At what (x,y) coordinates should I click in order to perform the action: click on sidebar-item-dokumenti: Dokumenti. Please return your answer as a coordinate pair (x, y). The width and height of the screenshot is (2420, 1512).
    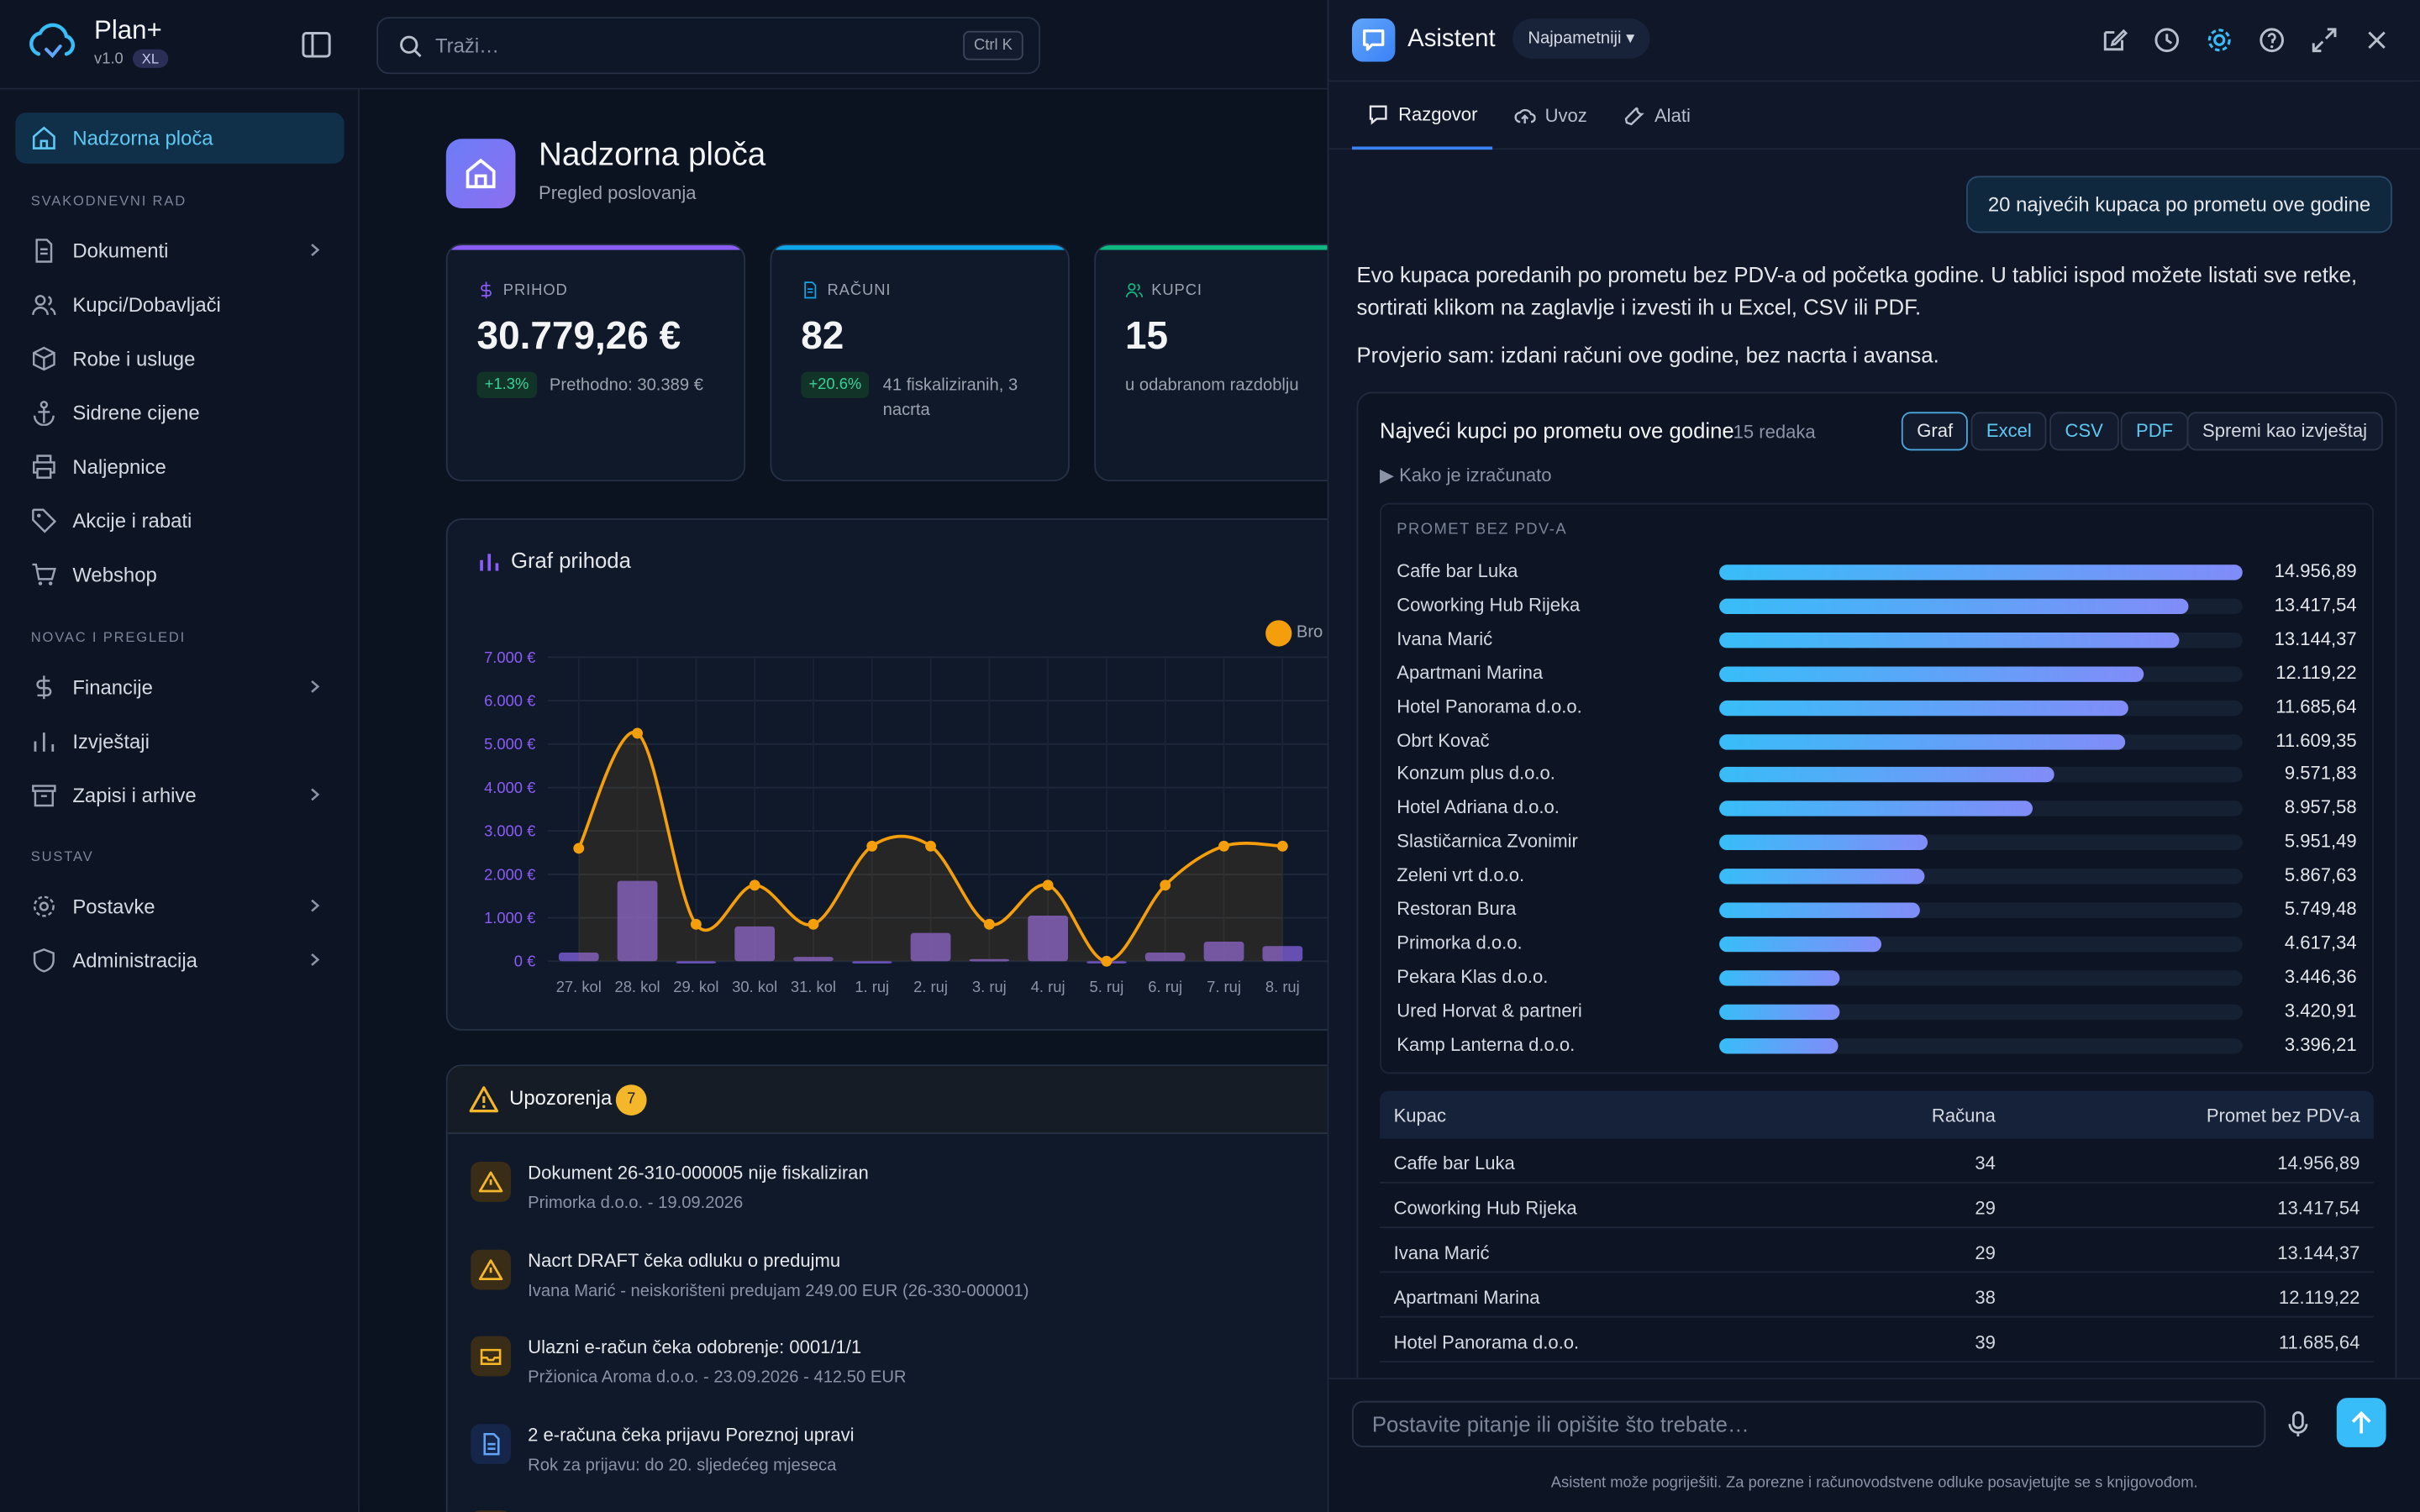
    Looking at the image, I should click on (180, 250).